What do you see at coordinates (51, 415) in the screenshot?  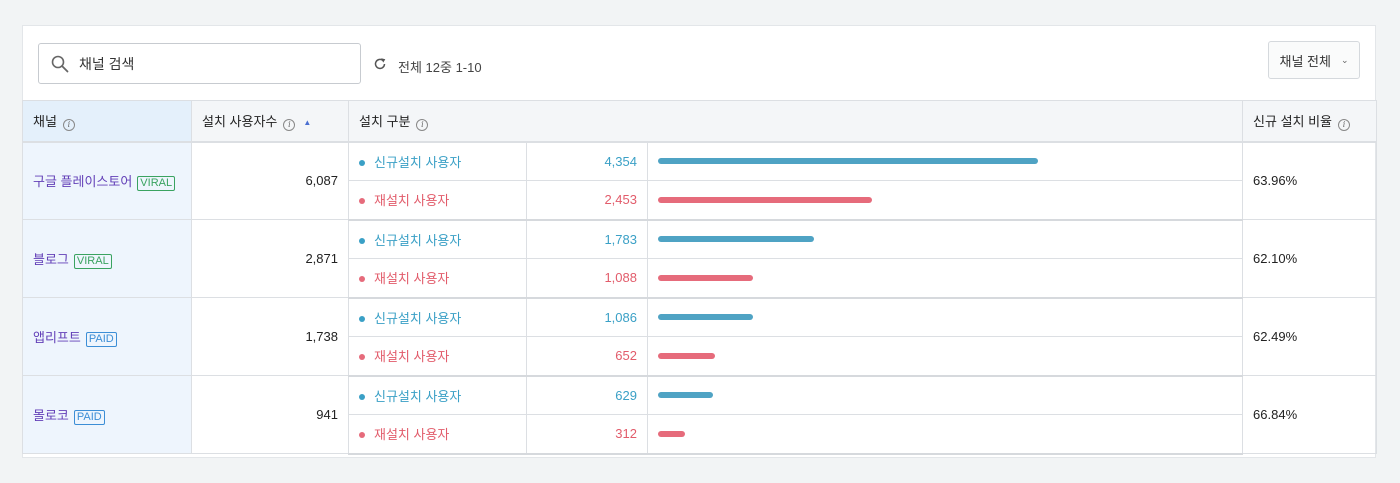 I see `channel-name: 몰로코` at bounding box center [51, 415].